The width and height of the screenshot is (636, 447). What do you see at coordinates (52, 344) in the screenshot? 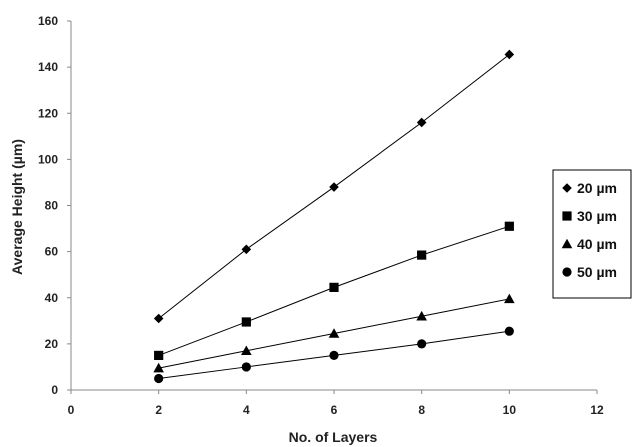
I see `y-tick-label: 20` at bounding box center [52, 344].